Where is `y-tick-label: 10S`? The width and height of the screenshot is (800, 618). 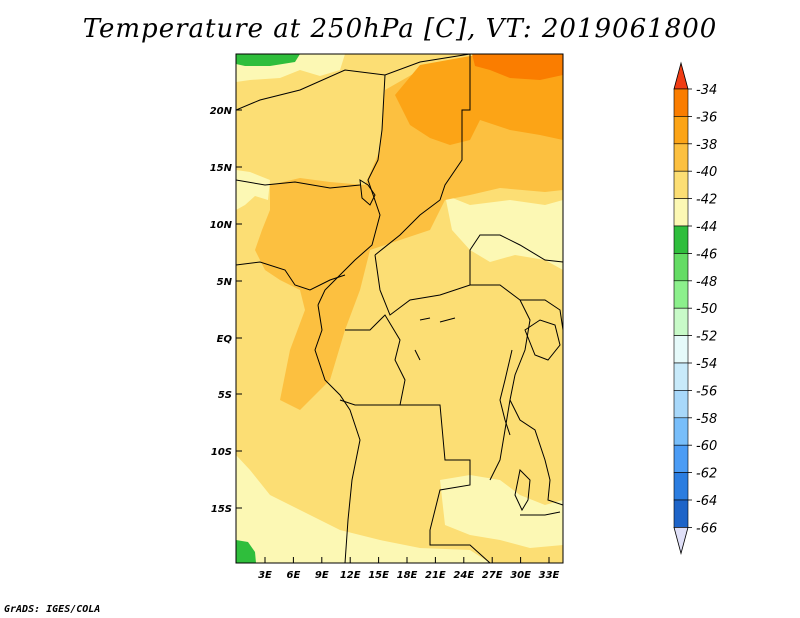
y-tick-label: 10S is located at coordinates (221, 452).